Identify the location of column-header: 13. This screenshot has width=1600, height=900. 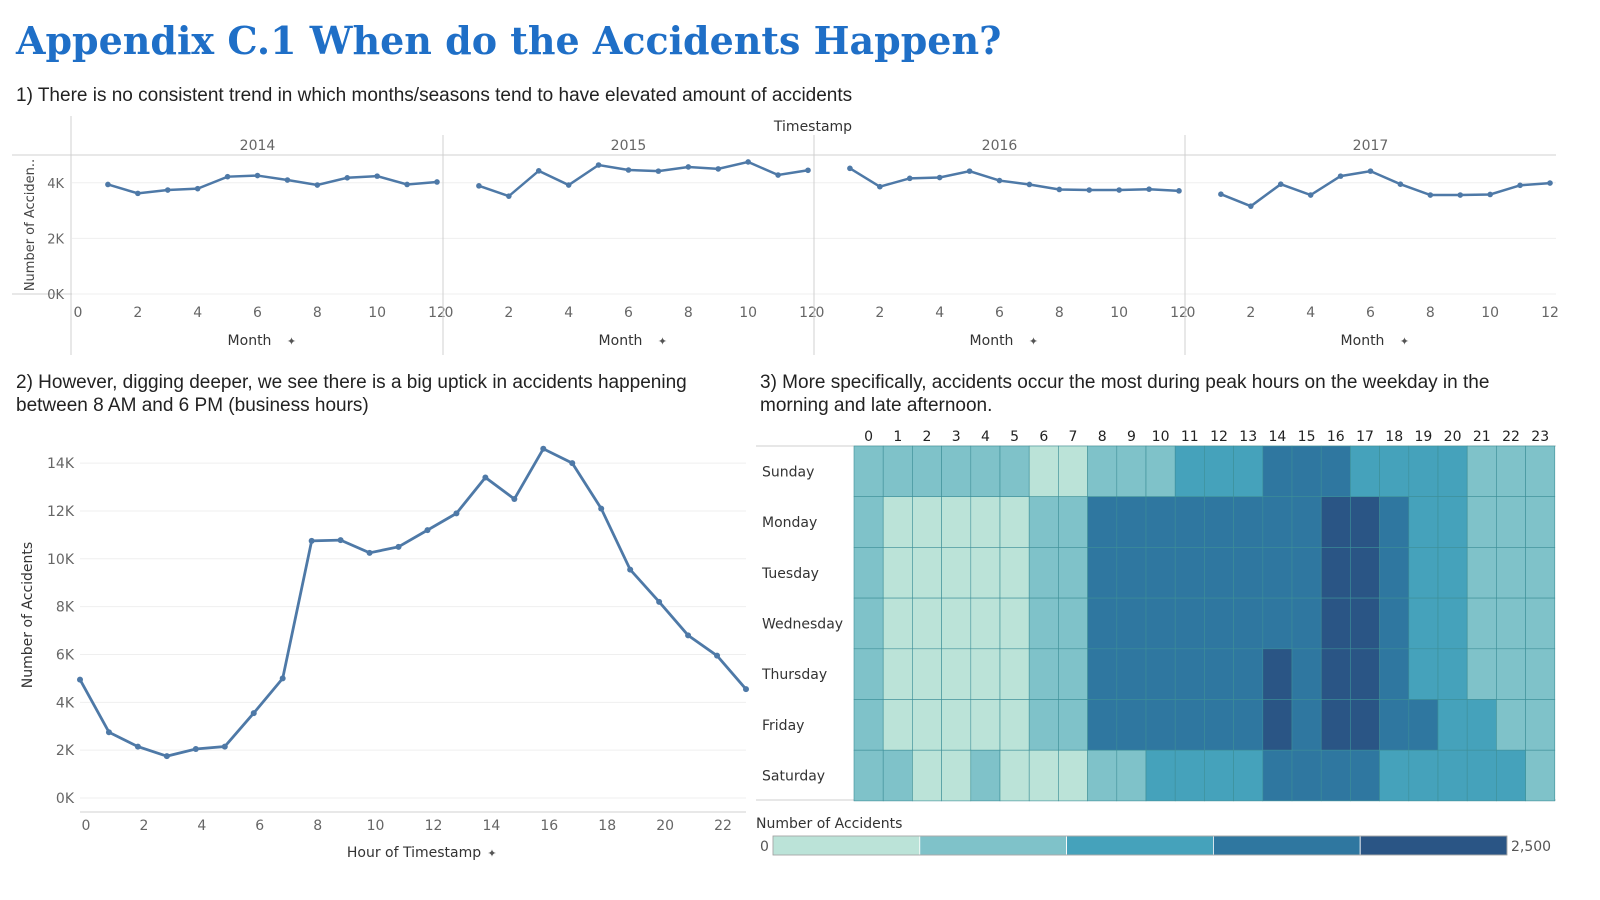
(1248, 437).